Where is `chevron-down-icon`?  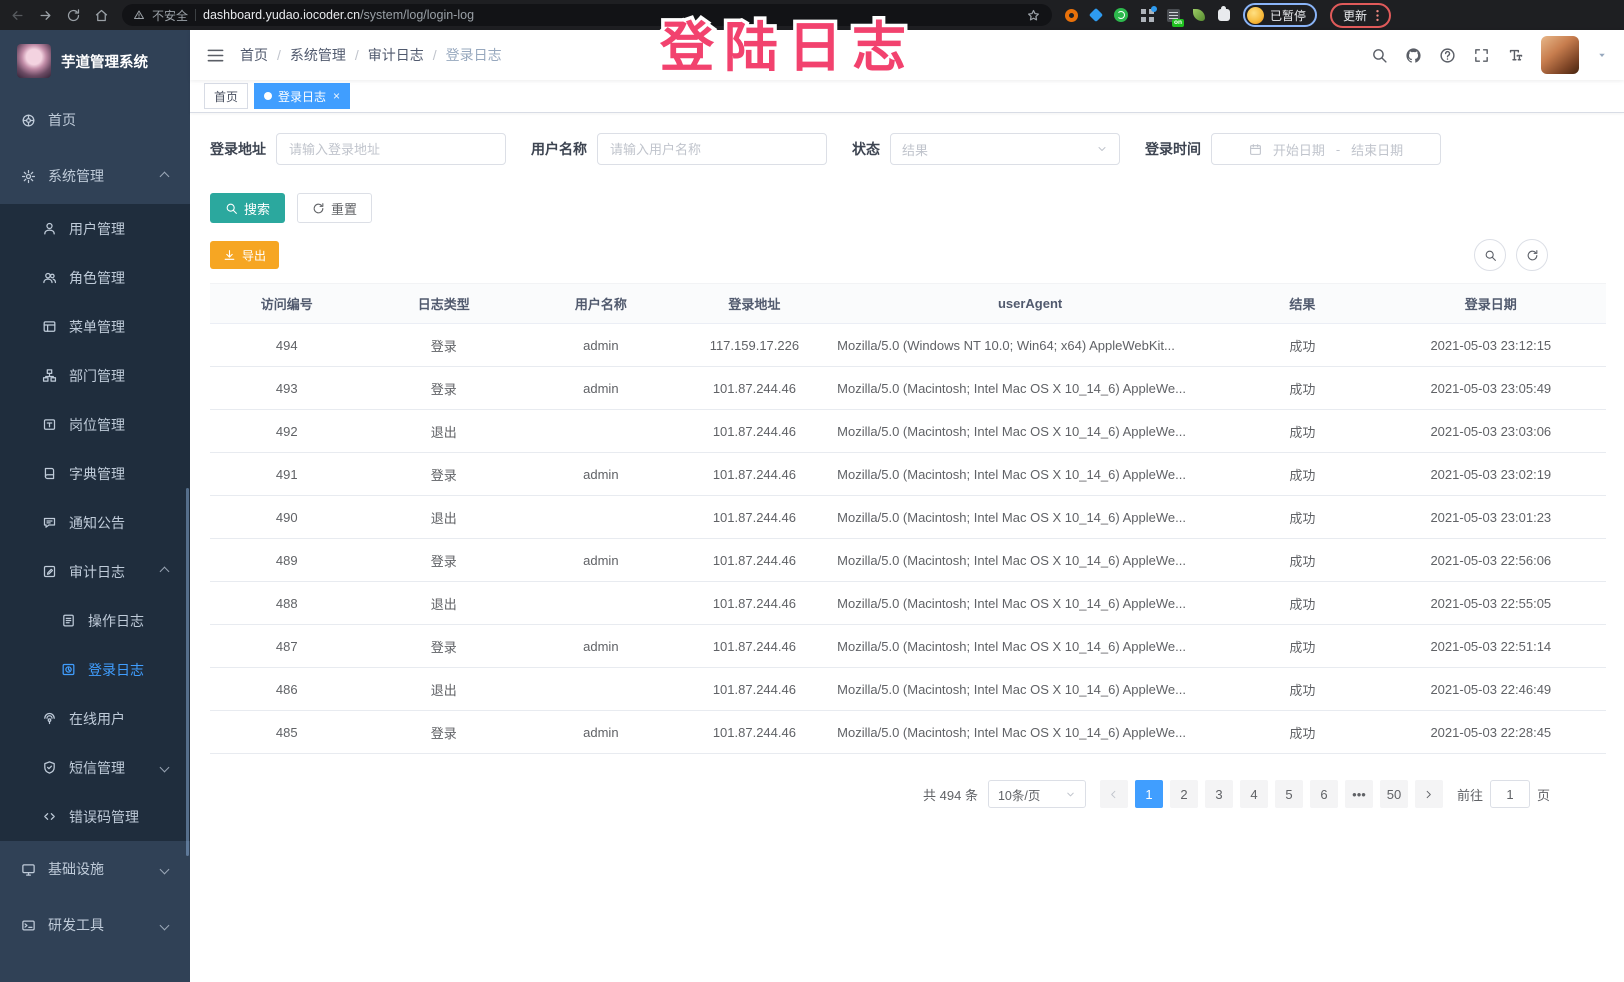 chevron-down-icon is located at coordinates (1102, 149).